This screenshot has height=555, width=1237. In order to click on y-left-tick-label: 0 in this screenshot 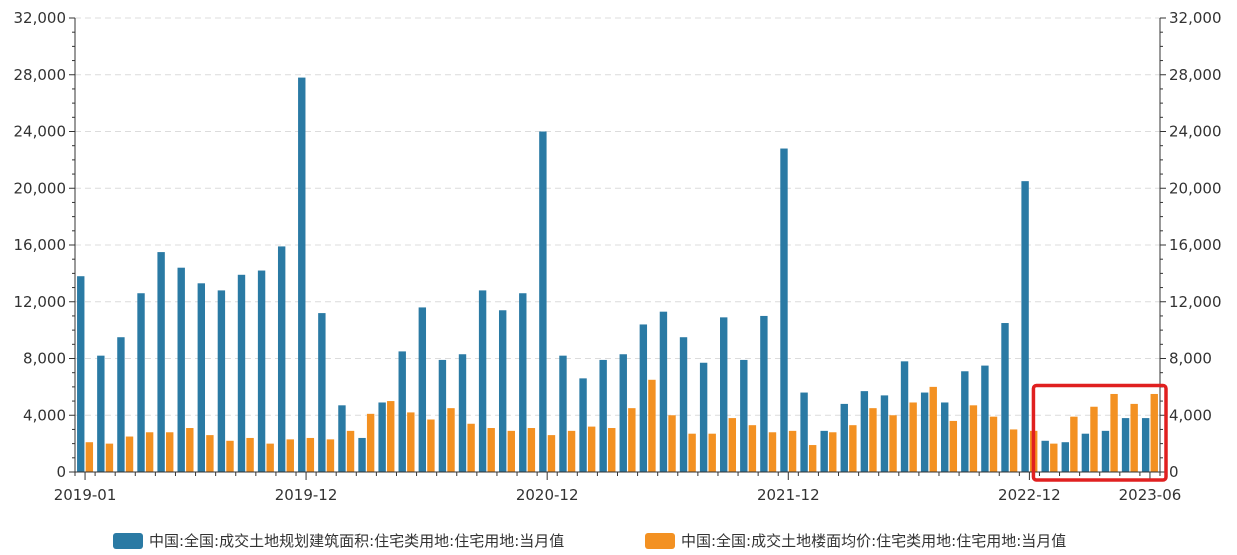, I will do `click(61, 472)`.